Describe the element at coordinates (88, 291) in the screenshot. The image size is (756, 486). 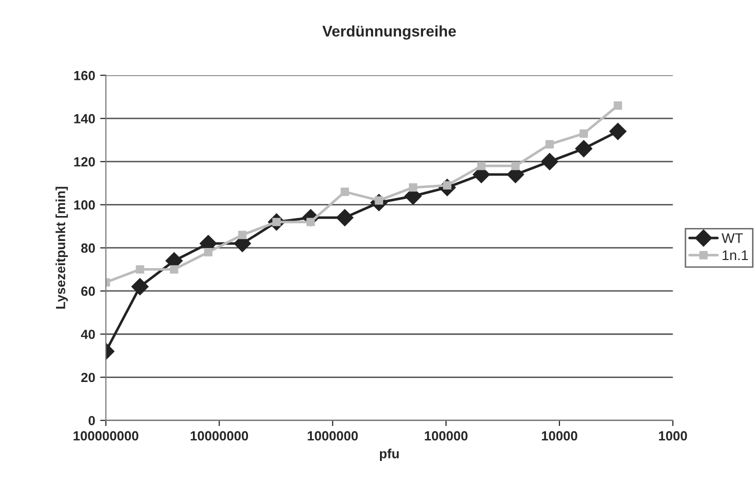
I see `y-tick-label: 60` at that location.